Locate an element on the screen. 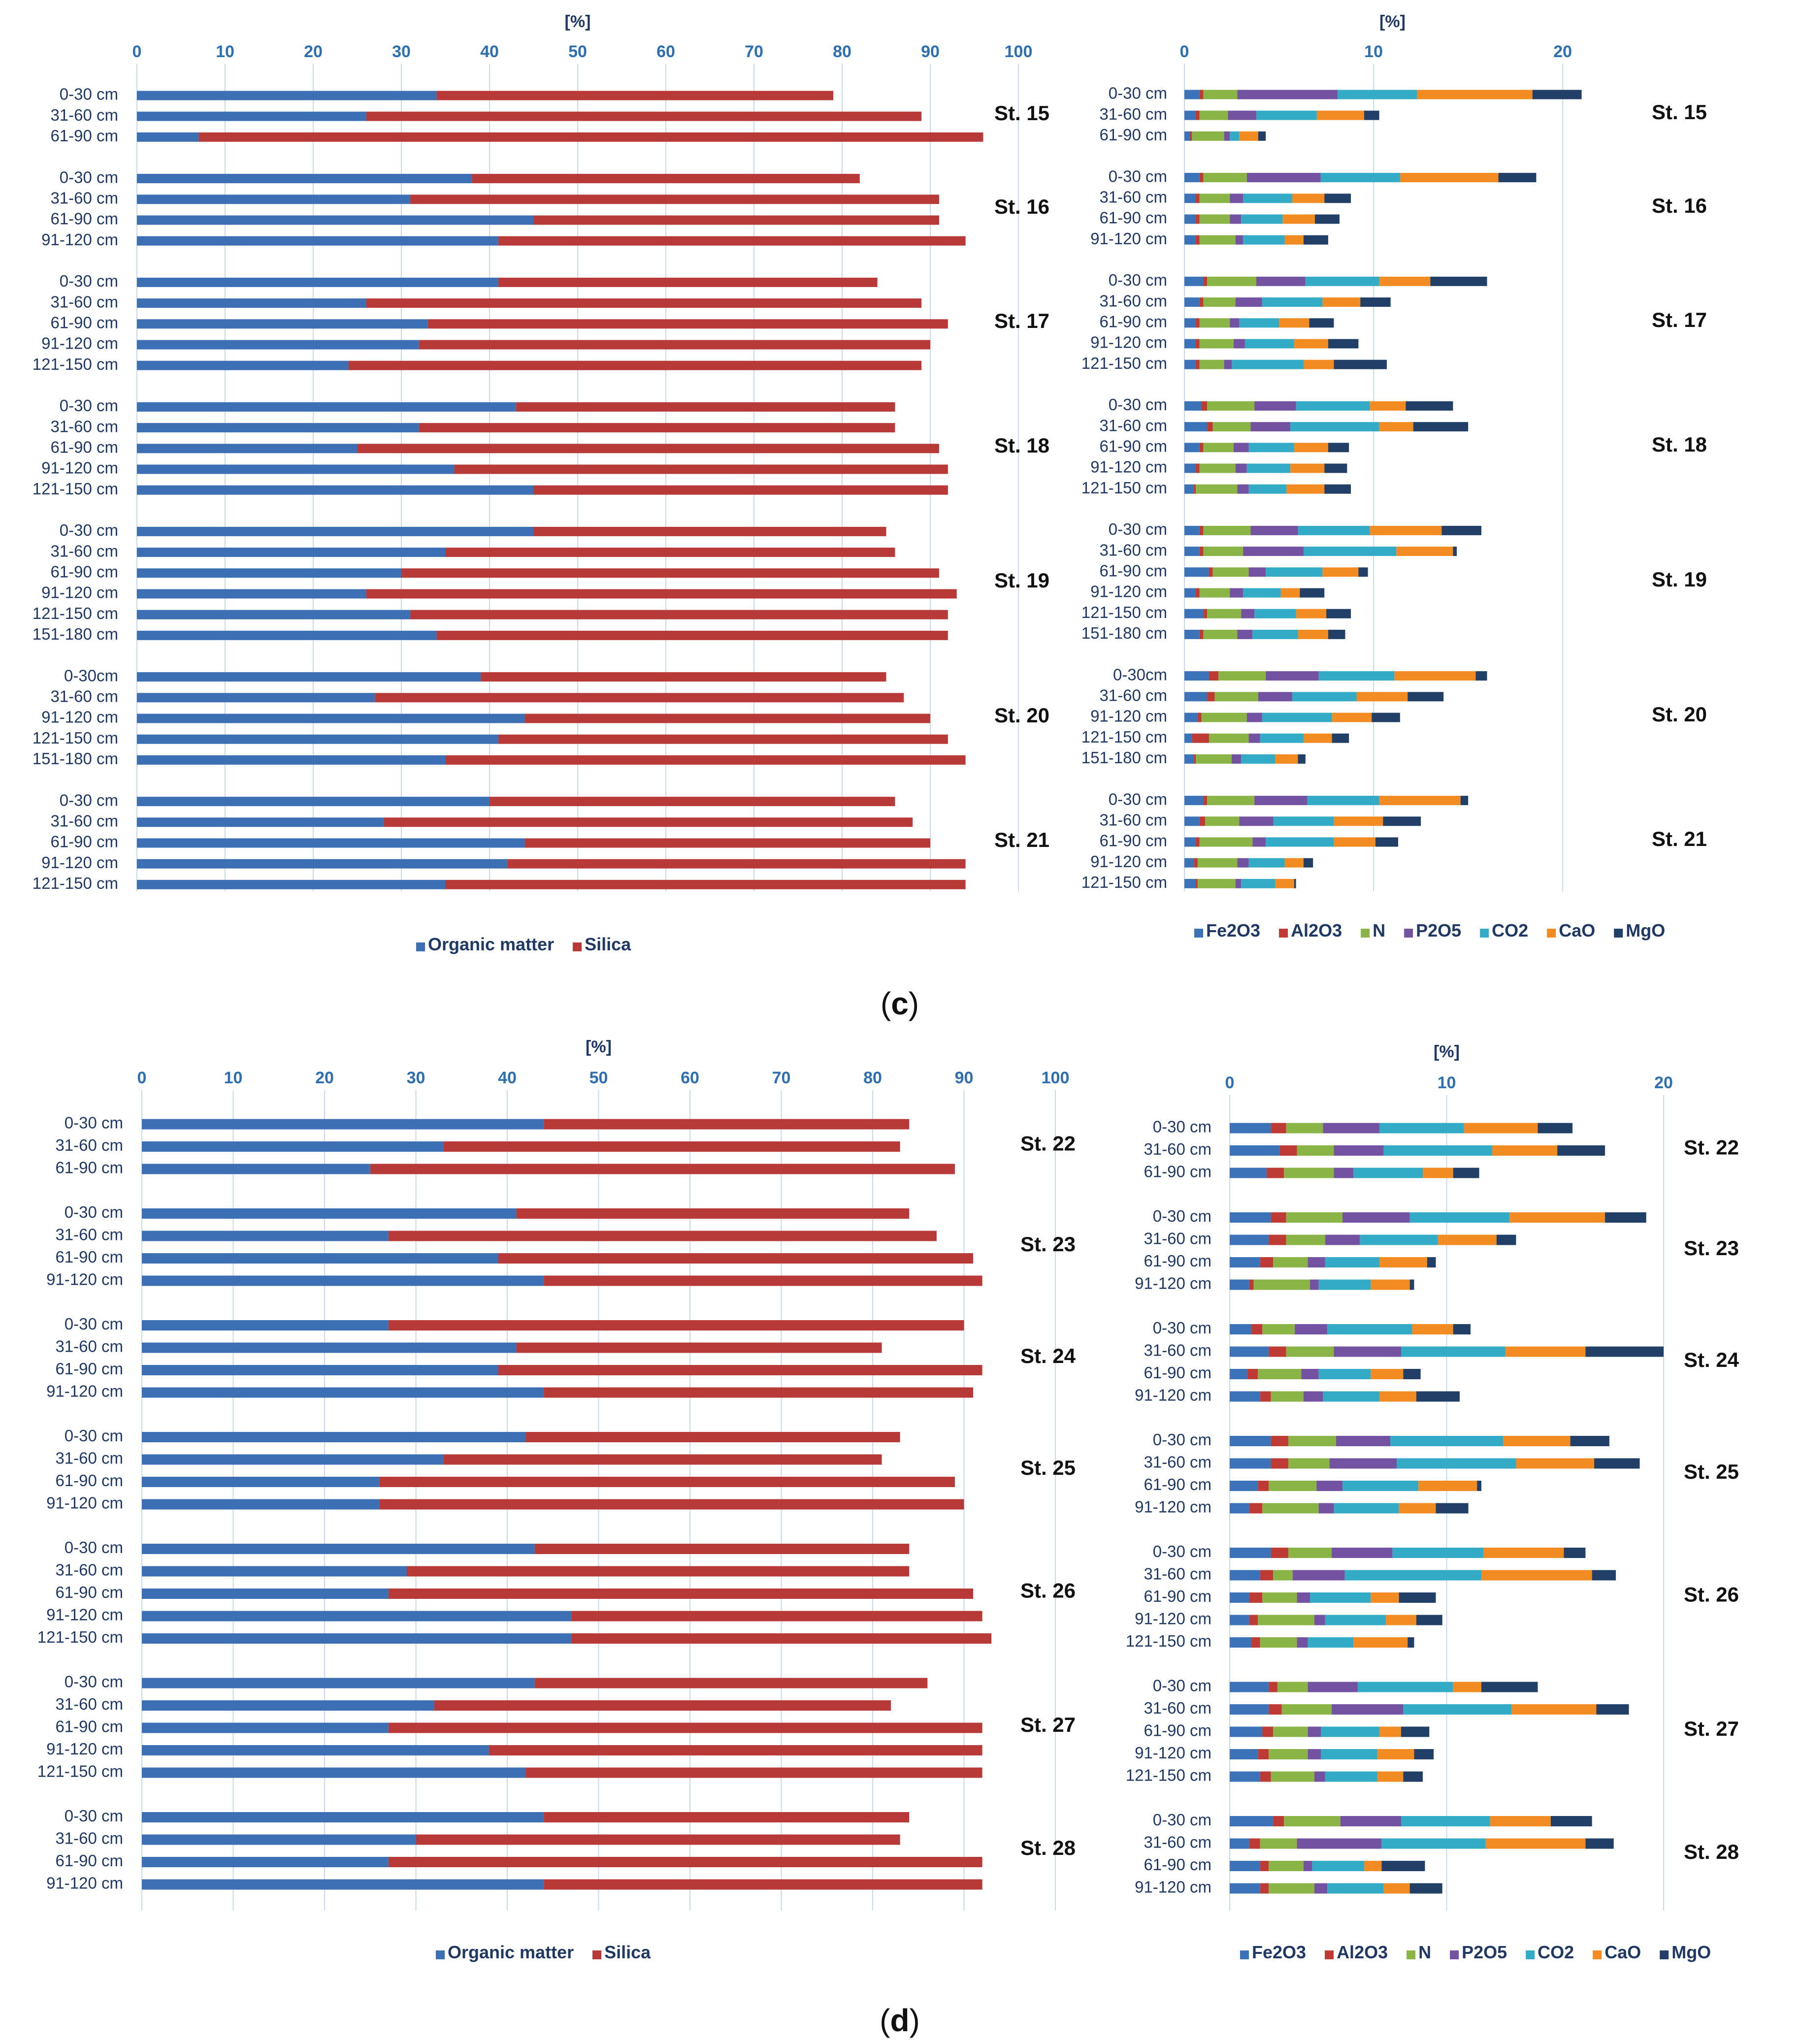 The height and width of the screenshot is (2044, 1800). c-right-legend-label: P2O5 is located at coordinates (1438, 931).